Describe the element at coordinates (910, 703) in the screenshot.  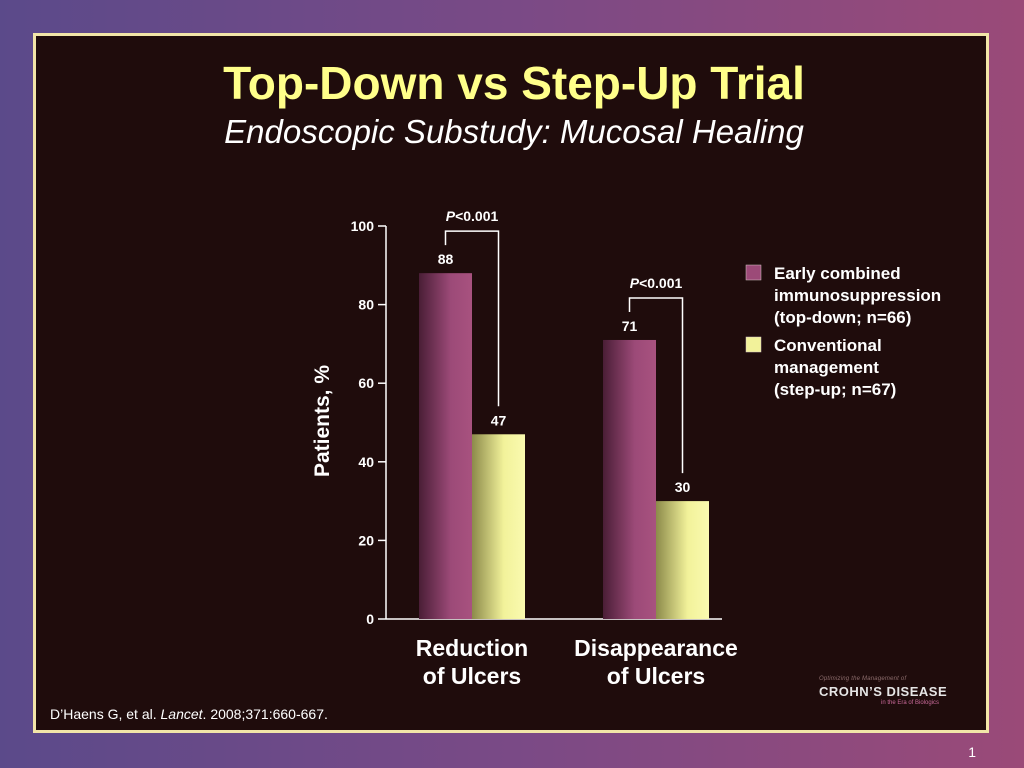
I see `logo-subtitle: in the Era of Biologics` at that location.